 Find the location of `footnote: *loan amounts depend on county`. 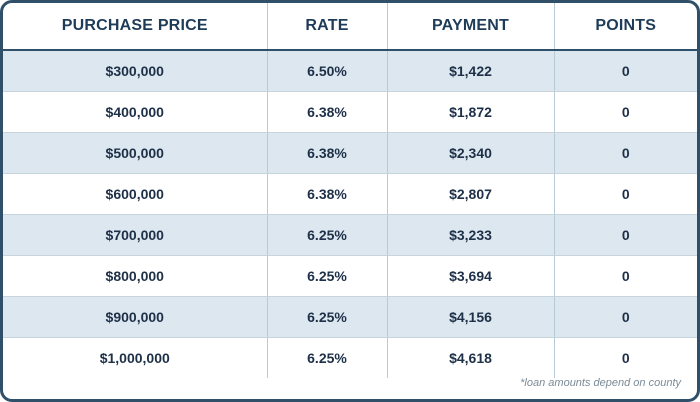

footnote: *loan amounts depend on county is located at coordinates (600, 383).